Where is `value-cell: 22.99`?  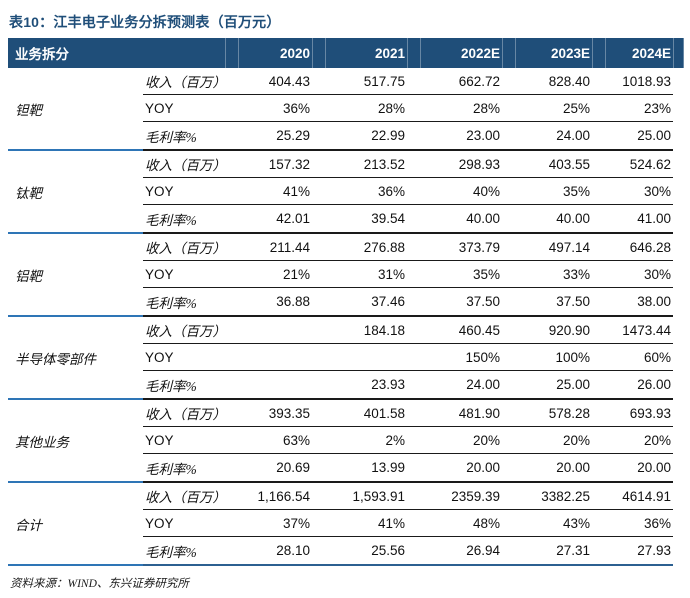
value-cell: 22.99 is located at coordinates (388, 135).